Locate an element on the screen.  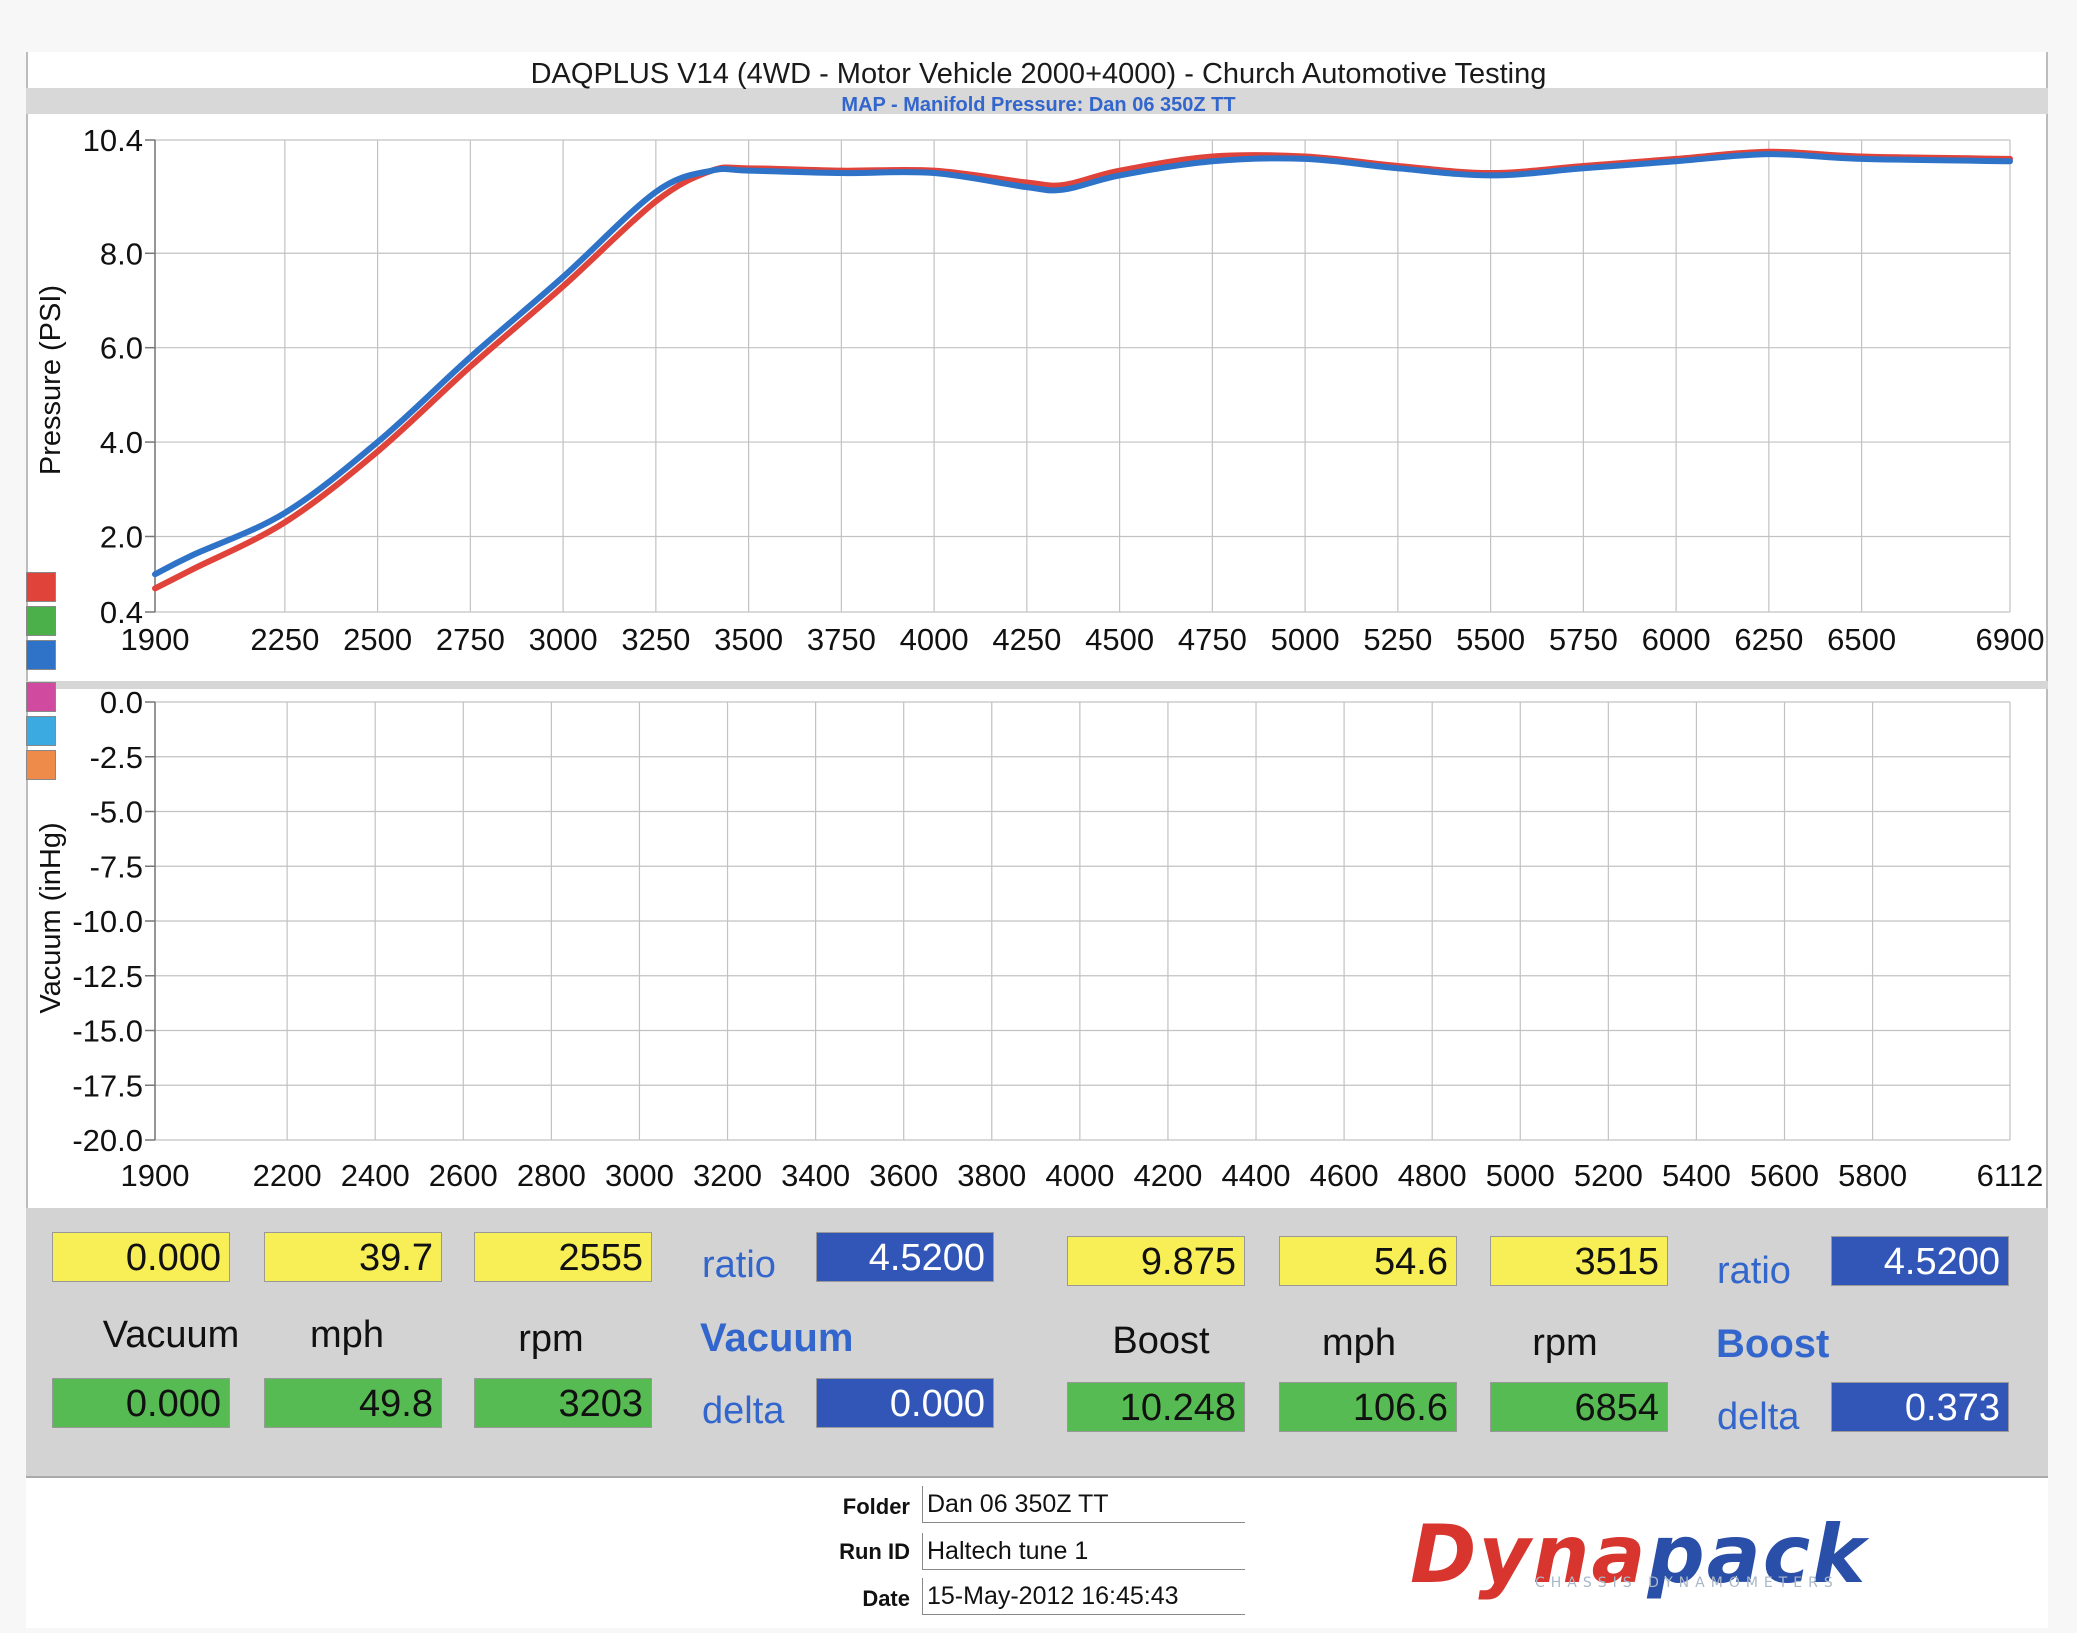
x-tick-label: 4750 is located at coordinates (1212, 639).